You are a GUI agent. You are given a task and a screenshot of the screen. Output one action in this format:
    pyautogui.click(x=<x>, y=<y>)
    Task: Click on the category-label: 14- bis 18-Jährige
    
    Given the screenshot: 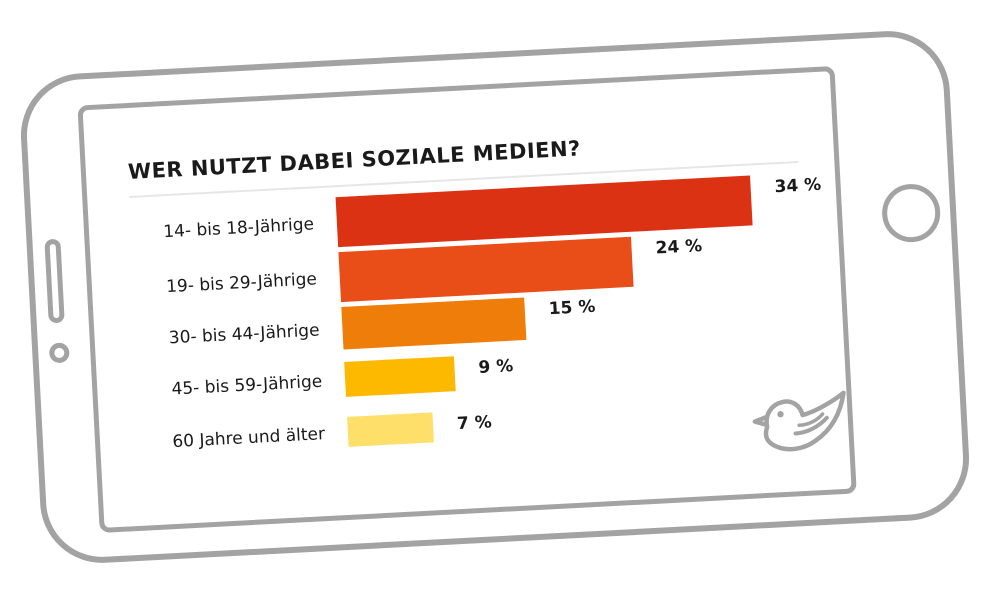 What is the action you would take?
    pyautogui.click(x=239, y=228)
    